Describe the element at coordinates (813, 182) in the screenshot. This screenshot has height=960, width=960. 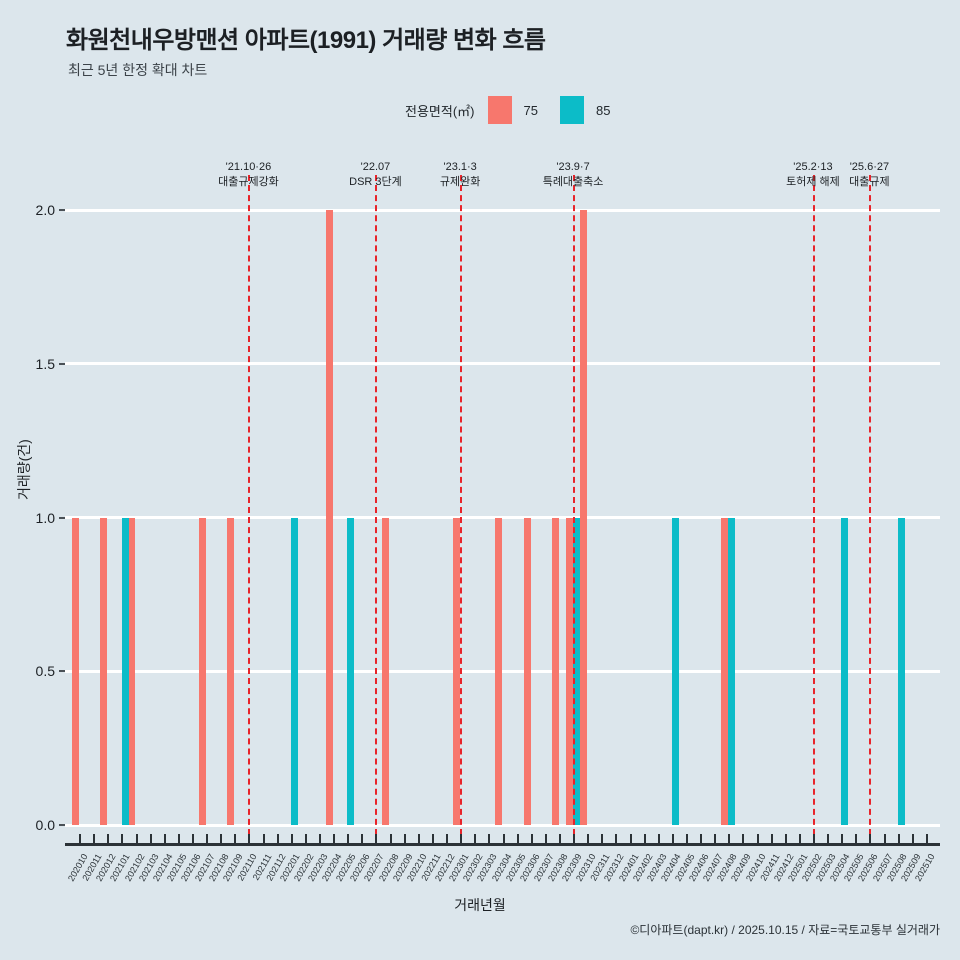
I see `event-name: 토허제 해제` at that location.